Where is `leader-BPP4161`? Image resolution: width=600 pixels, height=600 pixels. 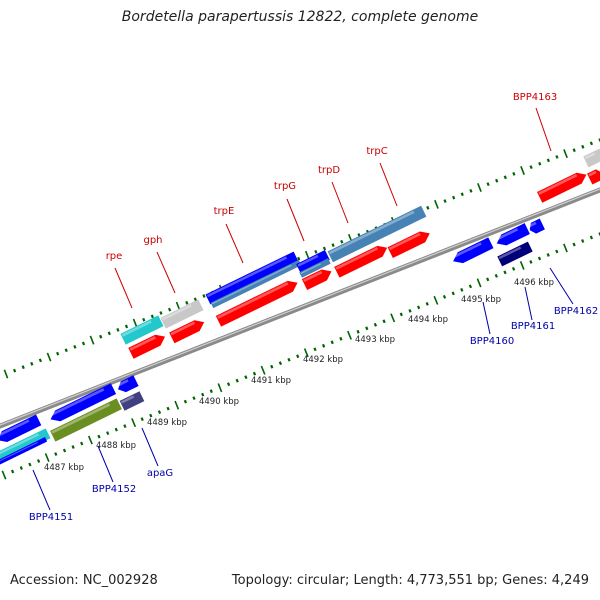 leader-BPP4161 is located at coordinates (528, 303).